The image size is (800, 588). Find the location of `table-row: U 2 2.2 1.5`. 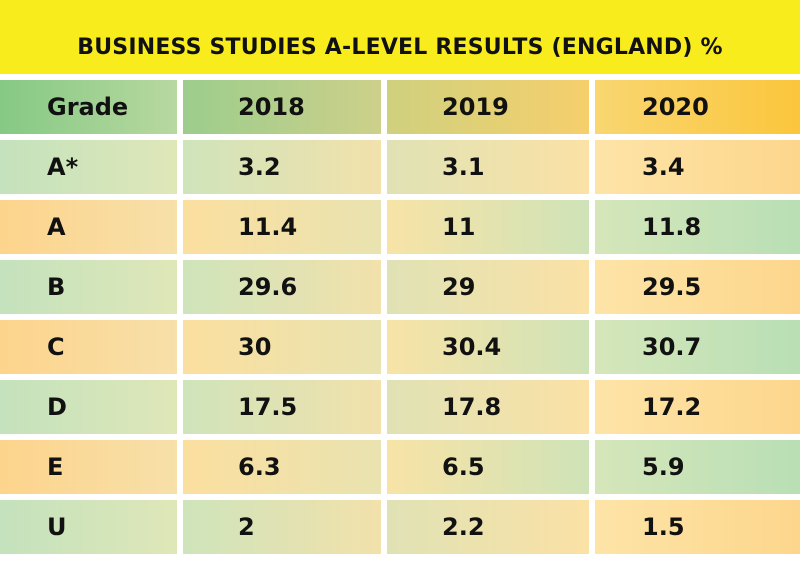

table-row: U 2 2.2 1.5 is located at coordinates (400, 527).